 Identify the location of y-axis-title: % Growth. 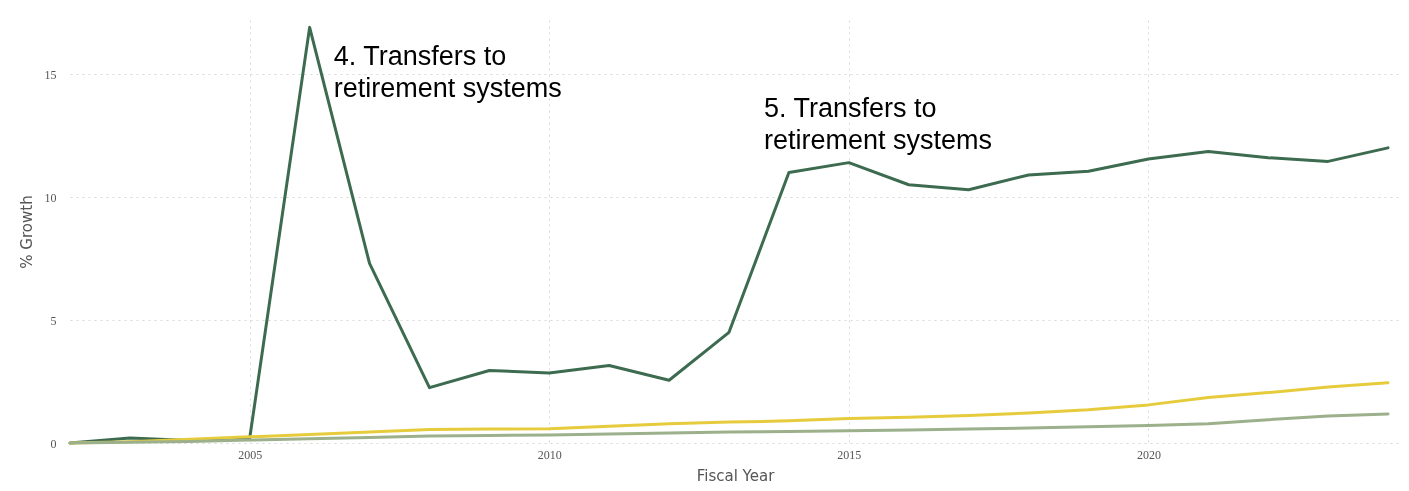
(26, 232).